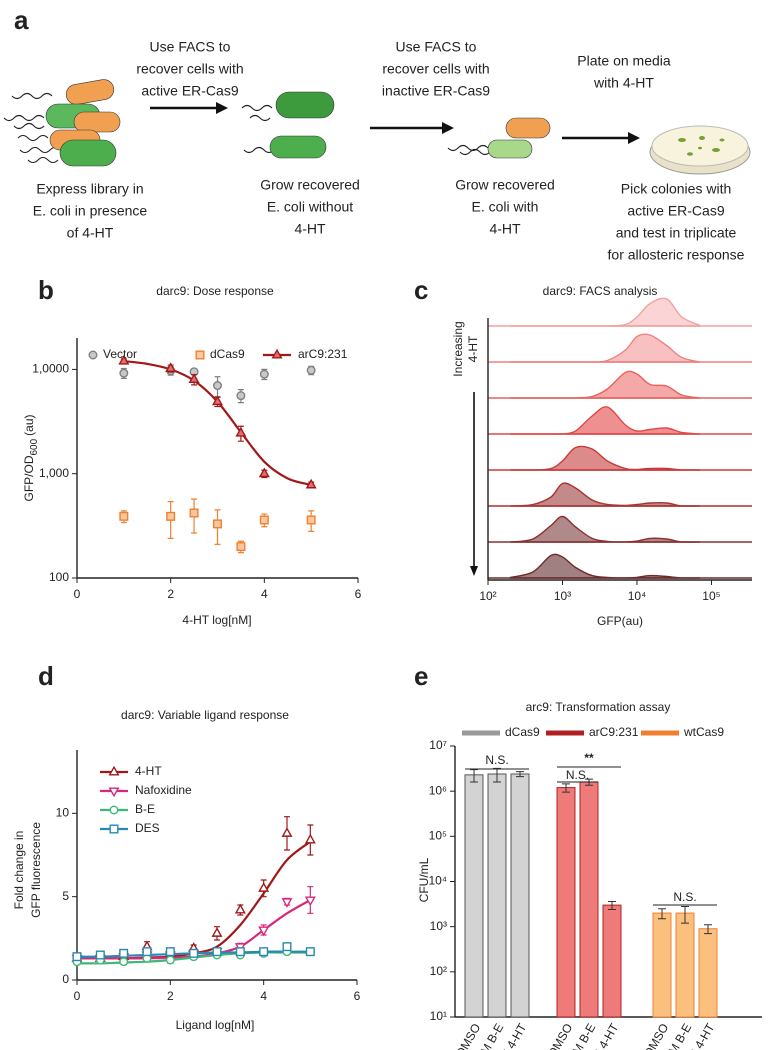  Describe the element at coordinates (562, 596) in the screenshot. I see `x-tick-label: 10³` at that location.